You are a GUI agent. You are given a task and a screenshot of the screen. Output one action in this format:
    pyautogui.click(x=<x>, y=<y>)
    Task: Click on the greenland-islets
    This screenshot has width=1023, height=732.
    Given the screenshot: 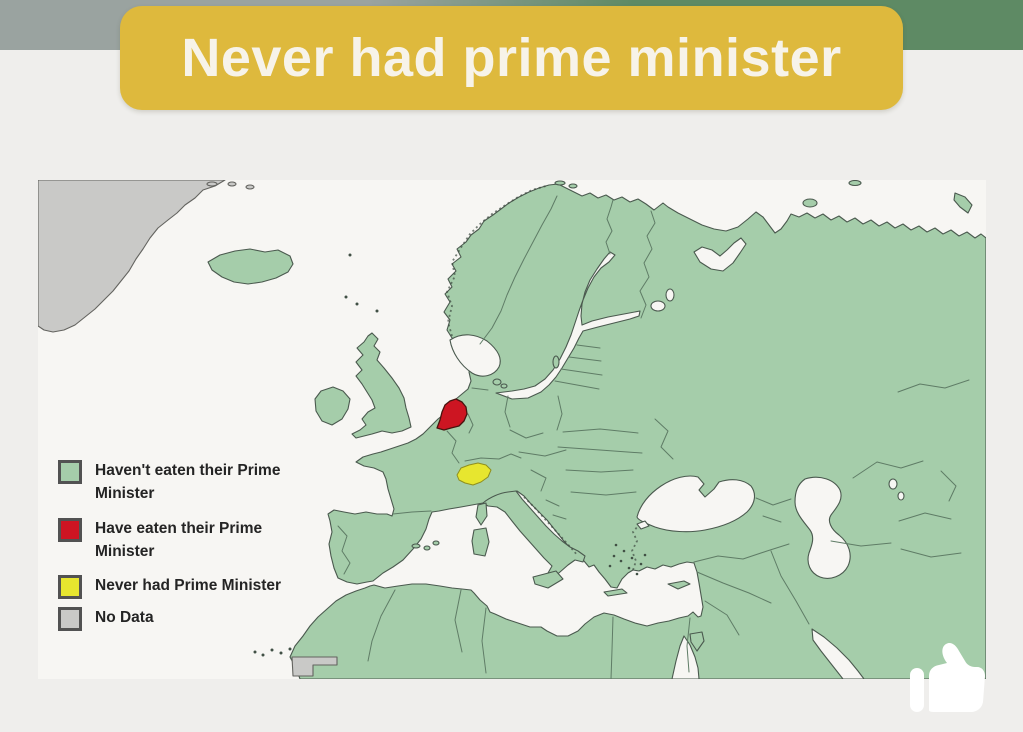 What is the action you would take?
    pyautogui.click(x=230, y=185)
    